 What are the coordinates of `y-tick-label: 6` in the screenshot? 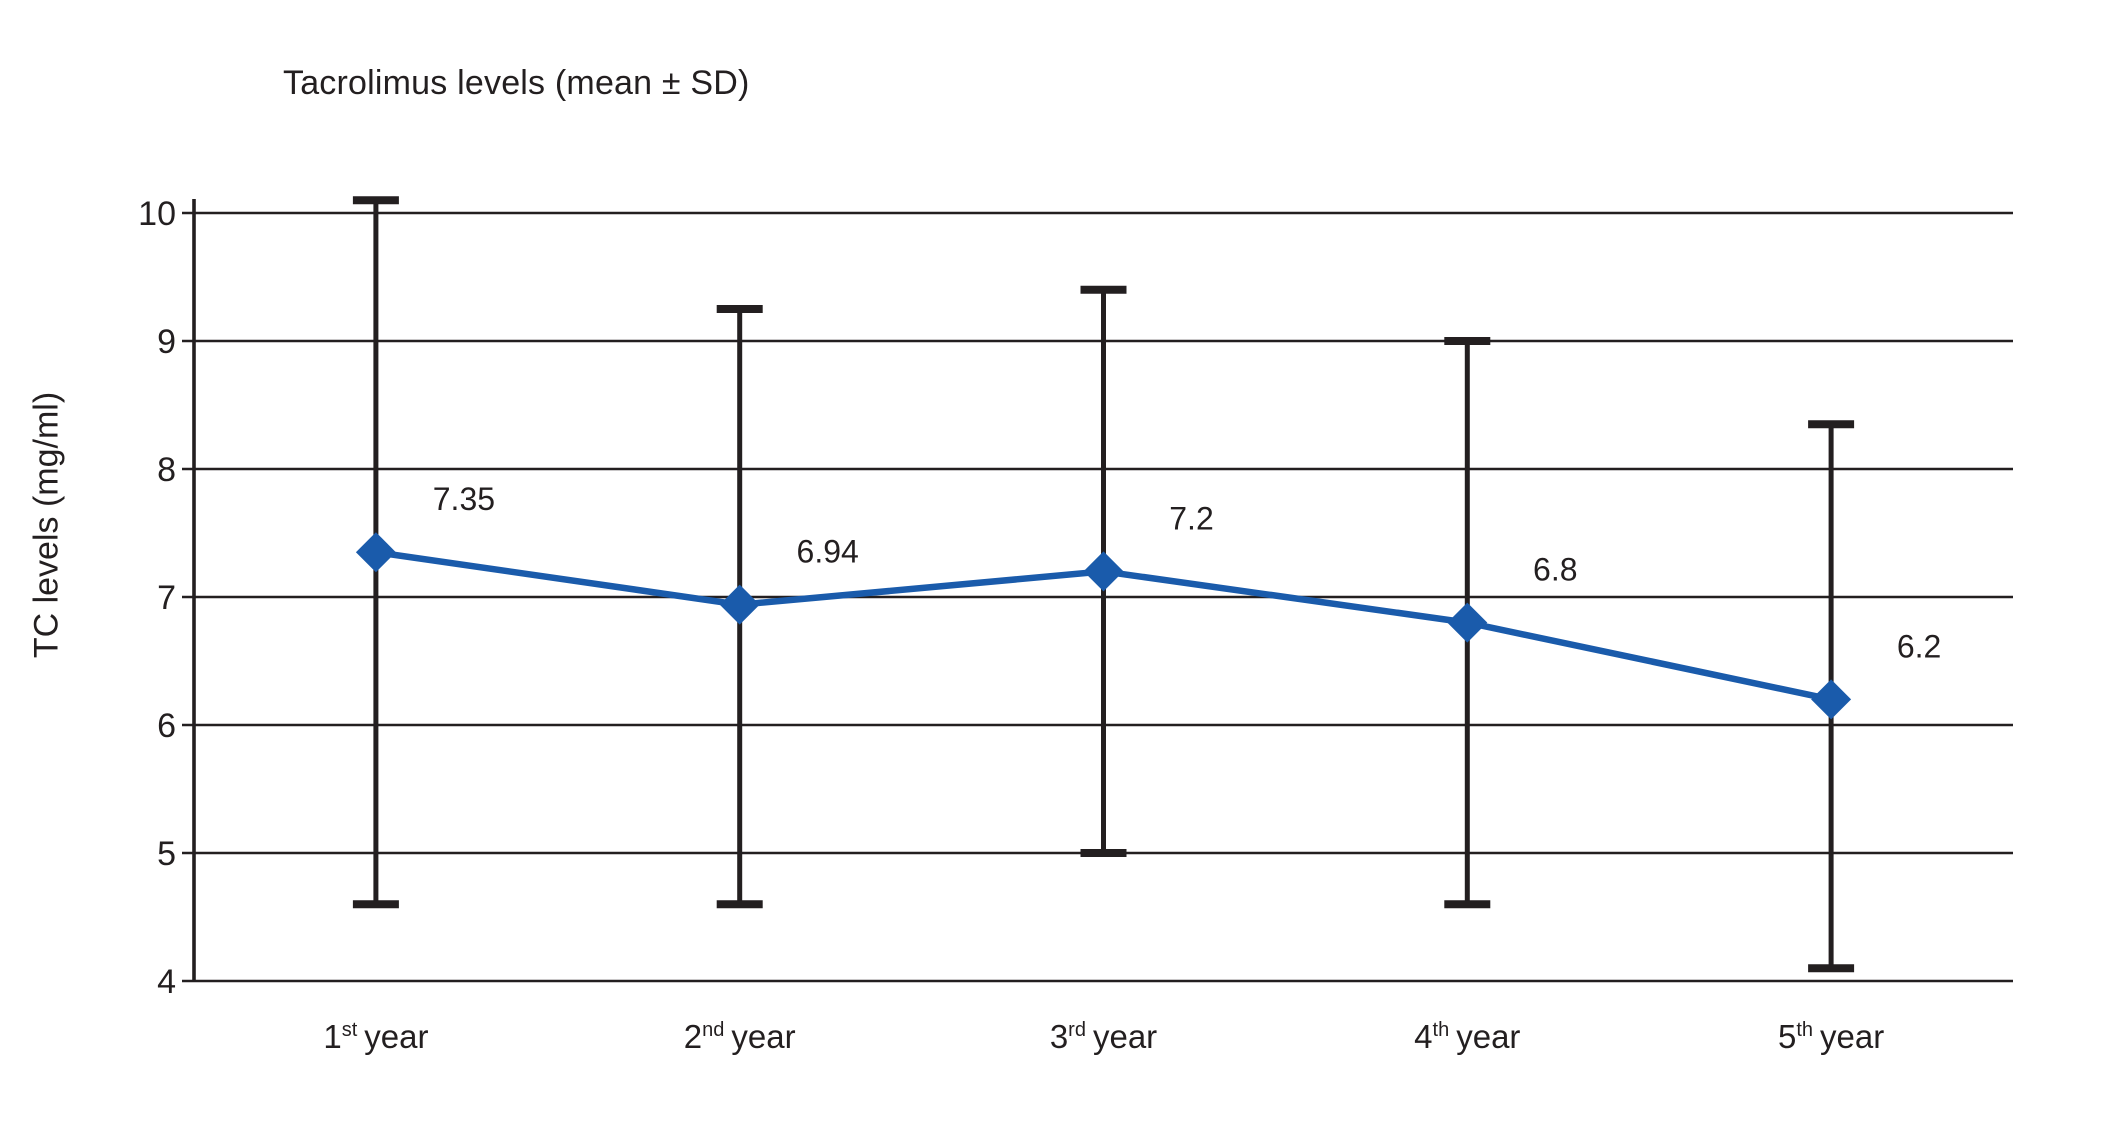 It's located at (166, 726).